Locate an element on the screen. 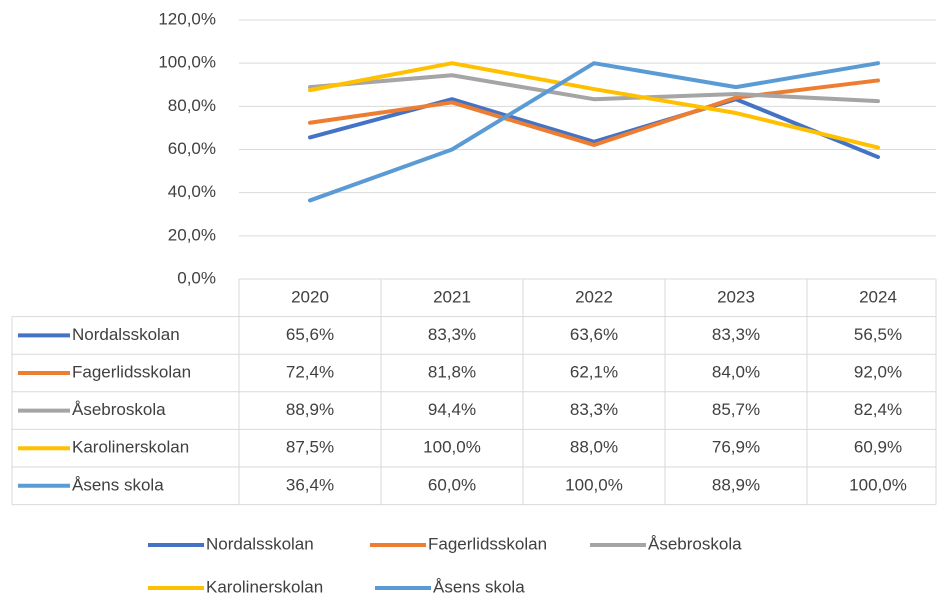 The width and height of the screenshot is (938, 600). table-cell: 72,4% is located at coordinates (310, 371).